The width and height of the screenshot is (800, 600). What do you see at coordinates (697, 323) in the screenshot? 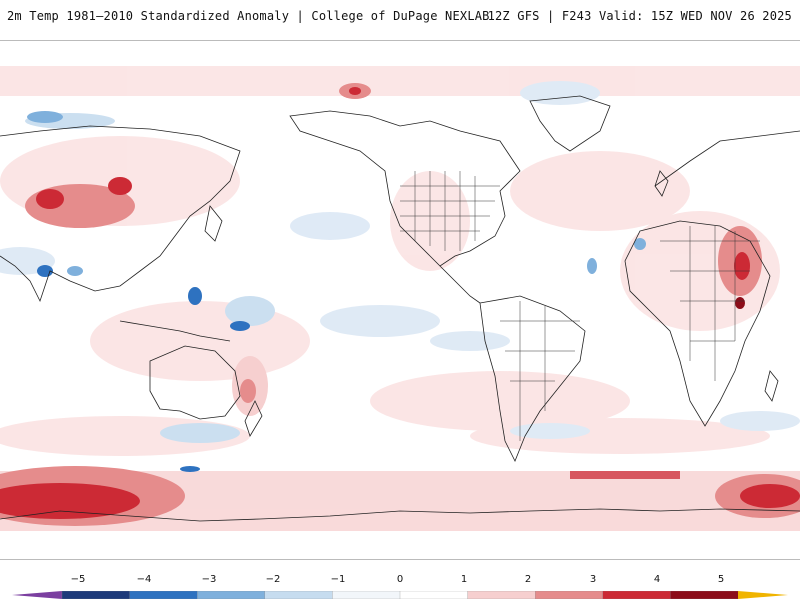
I see `africa-outline` at bounding box center [697, 323].